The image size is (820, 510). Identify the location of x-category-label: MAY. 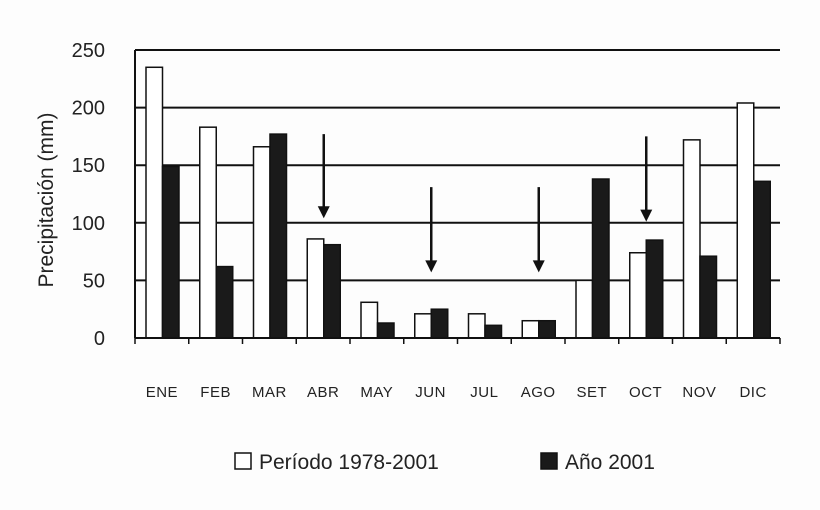
(376, 392).